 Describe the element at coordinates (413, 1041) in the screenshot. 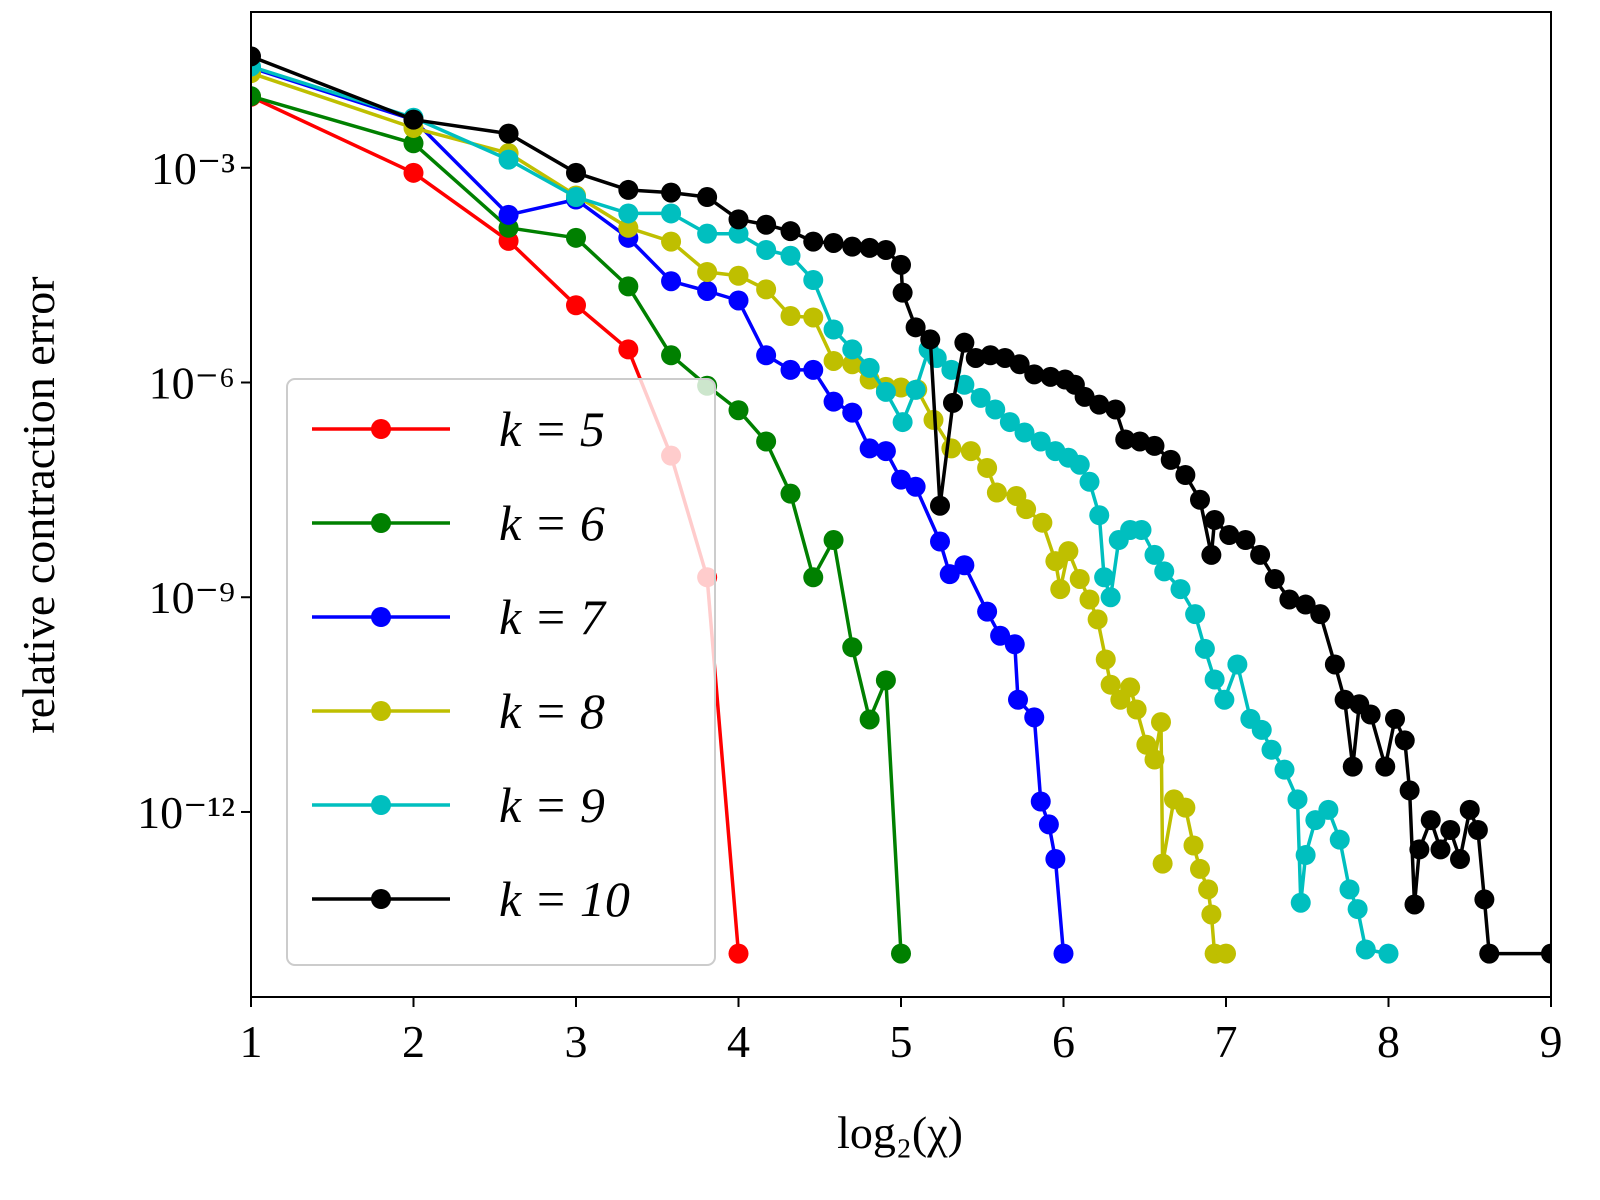

I see `x-tick-label: 2` at that location.